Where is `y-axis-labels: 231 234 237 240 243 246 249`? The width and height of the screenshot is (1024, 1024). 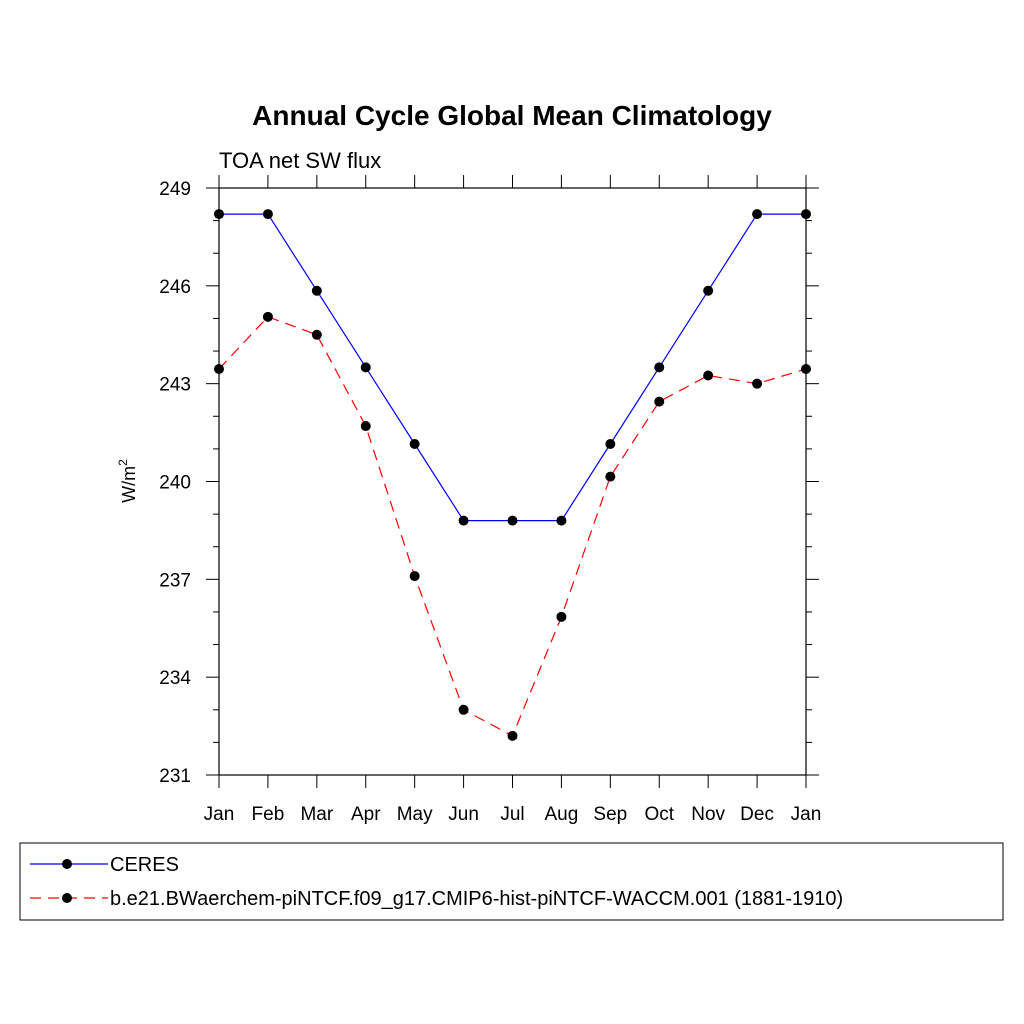 y-axis-labels: 231 234 237 240 243 246 249 is located at coordinates (175, 483).